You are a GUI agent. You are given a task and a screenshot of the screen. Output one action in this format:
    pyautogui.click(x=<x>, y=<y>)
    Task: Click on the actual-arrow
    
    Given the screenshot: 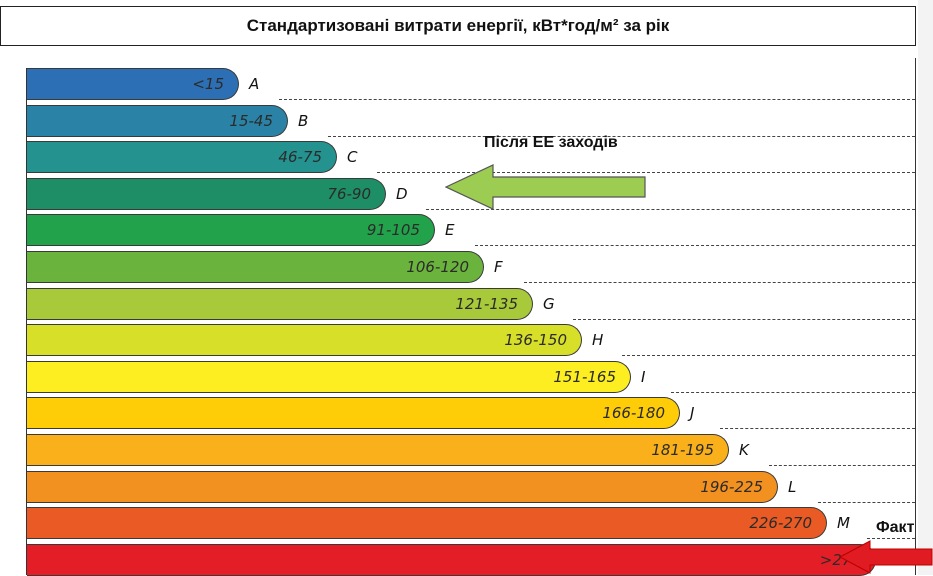 What is the action you would take?
    pyautogui.click(x=885, y=557)
    